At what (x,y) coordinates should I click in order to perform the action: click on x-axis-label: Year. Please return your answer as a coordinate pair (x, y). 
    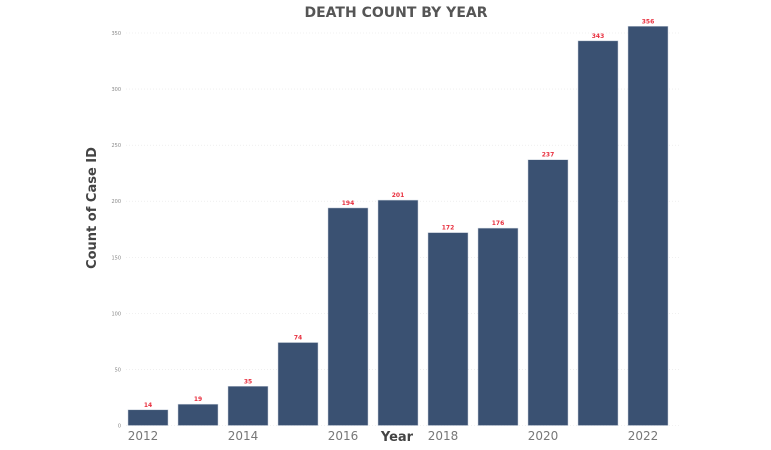
    Looking at the image, I should click on (397, 437).